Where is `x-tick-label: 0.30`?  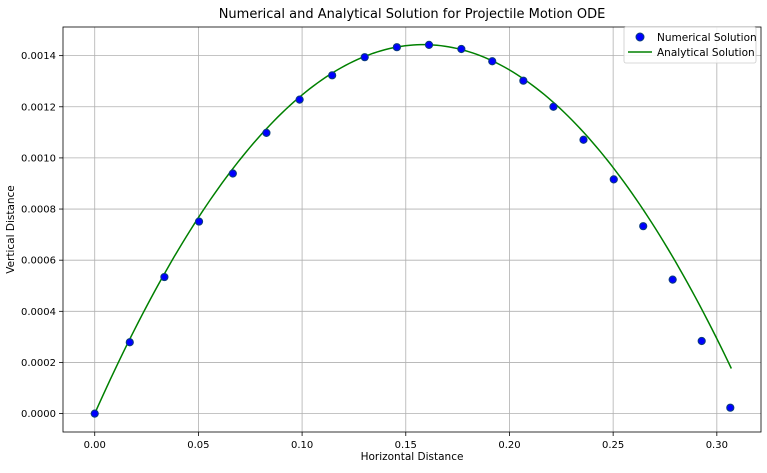
x-tick-label: 0.30 is located at coordinates (717, 445).